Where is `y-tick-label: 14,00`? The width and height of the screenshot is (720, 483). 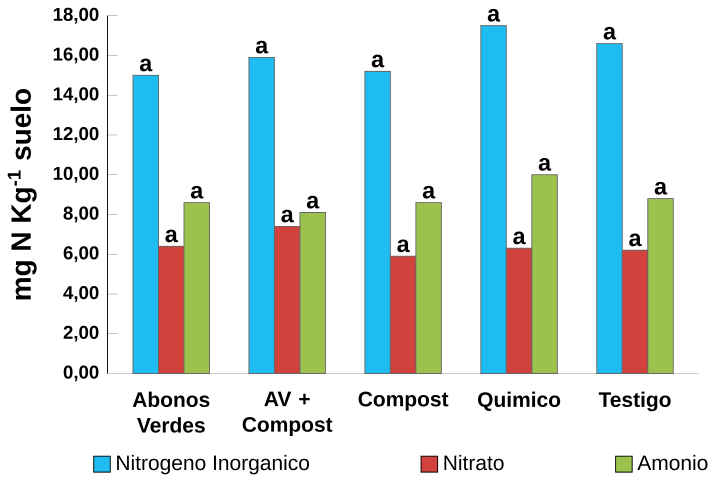
y-tick-label: 14,00 is located at coordinates (76, 95).